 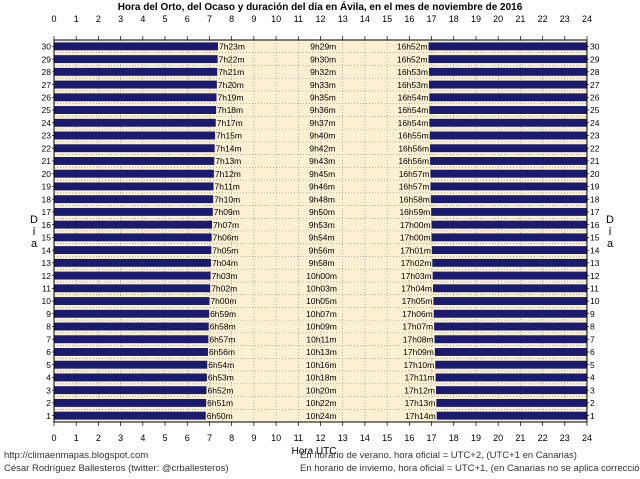 I want to click on sunset-label: 17h01m, so click(x=415, y=250).